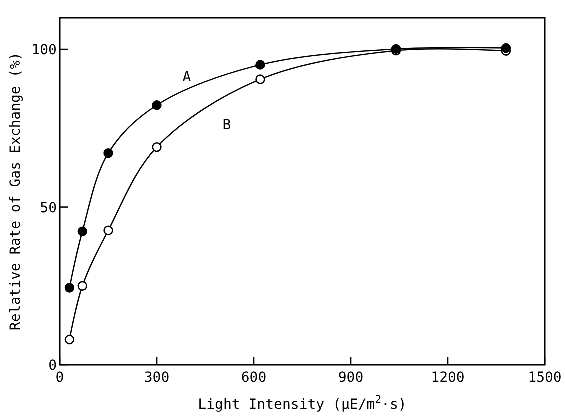  Describe the element at coordinates (302, 403) in the screenshot. I see `x-axis-title: Light Intensity (μE/m$^{2}$·s)` at that location.